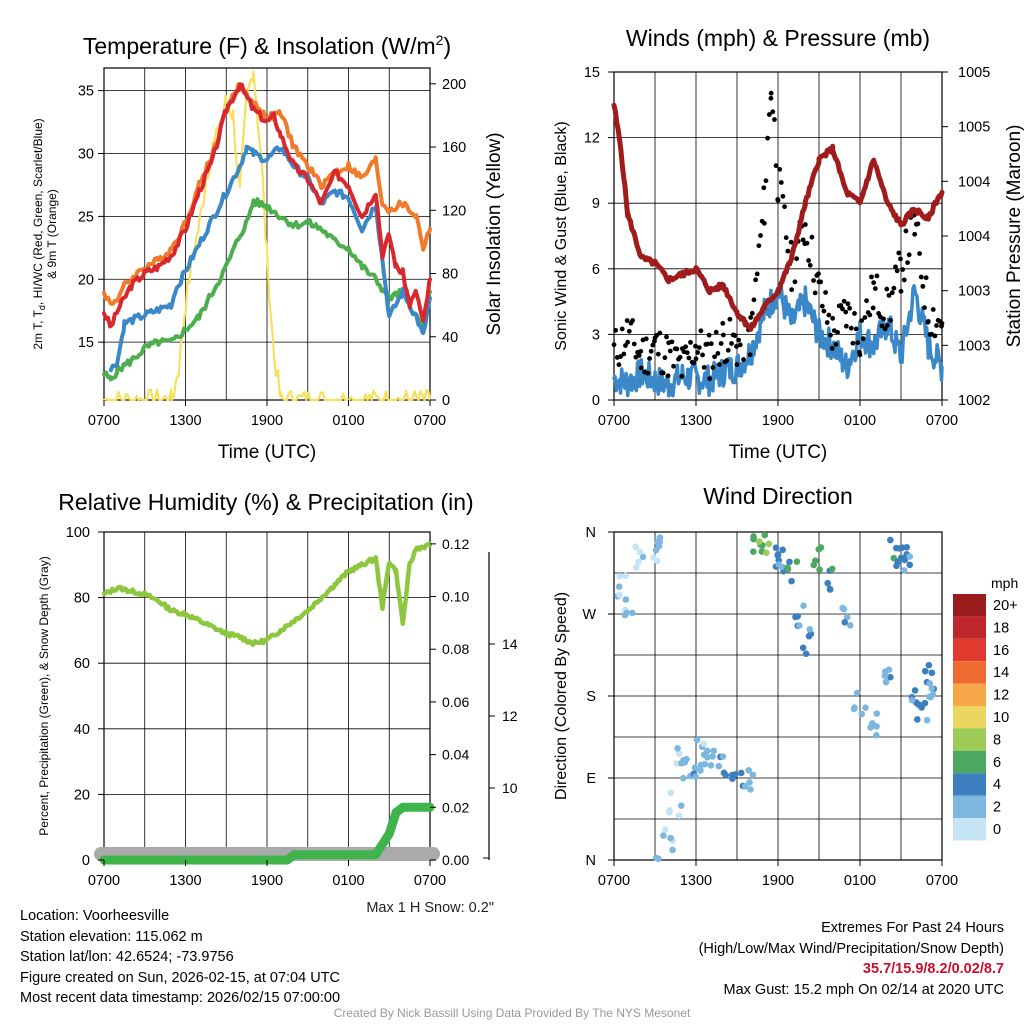 This screenshot has height=1024, width=1024. Describe the element at coordinates (78, 533) in the screenshot. I see `rh-ytick-label: 100` at that location.